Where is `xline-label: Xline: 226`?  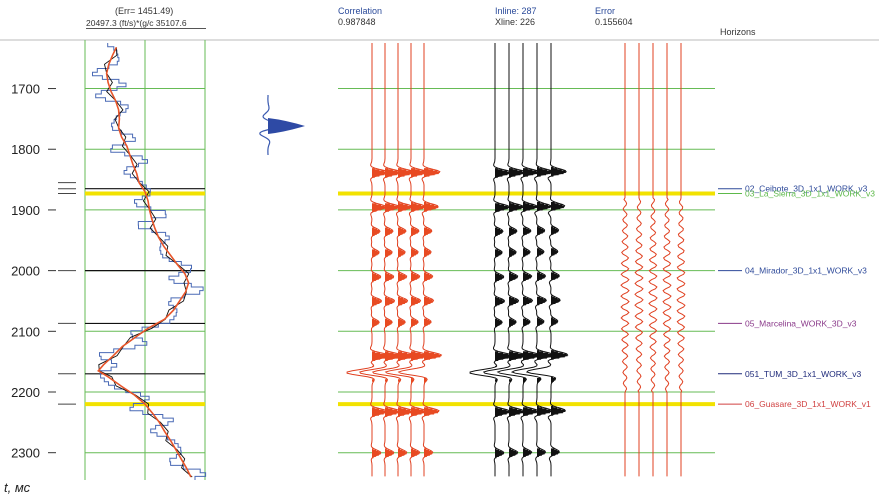
xline-label: Xline: 226 is located at coordinates (515, 22).